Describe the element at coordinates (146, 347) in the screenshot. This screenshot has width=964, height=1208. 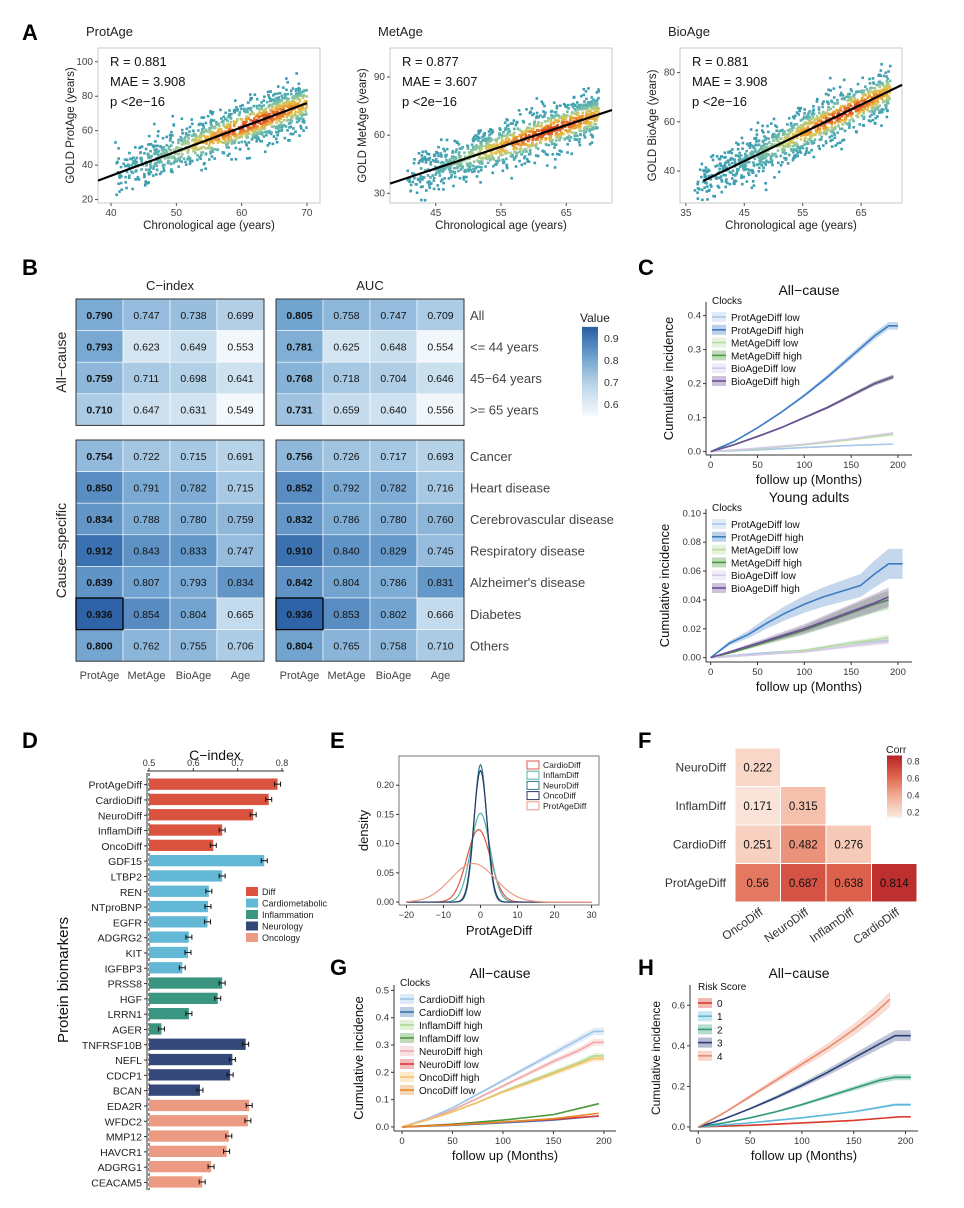
I see `heatmap-value: 0.623` at that location.